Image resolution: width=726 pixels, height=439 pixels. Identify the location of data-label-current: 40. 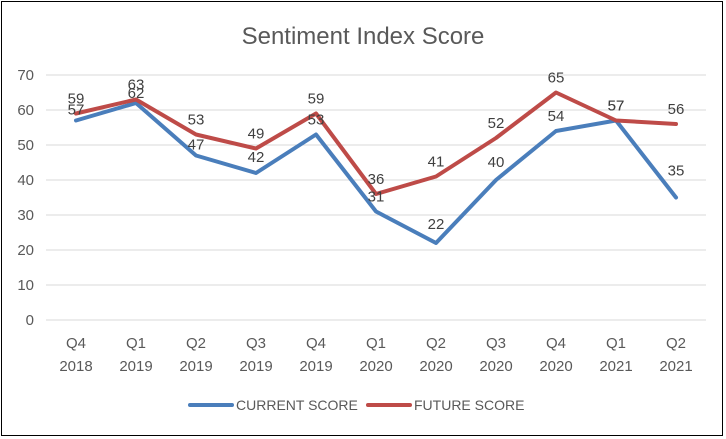
(496, 162).